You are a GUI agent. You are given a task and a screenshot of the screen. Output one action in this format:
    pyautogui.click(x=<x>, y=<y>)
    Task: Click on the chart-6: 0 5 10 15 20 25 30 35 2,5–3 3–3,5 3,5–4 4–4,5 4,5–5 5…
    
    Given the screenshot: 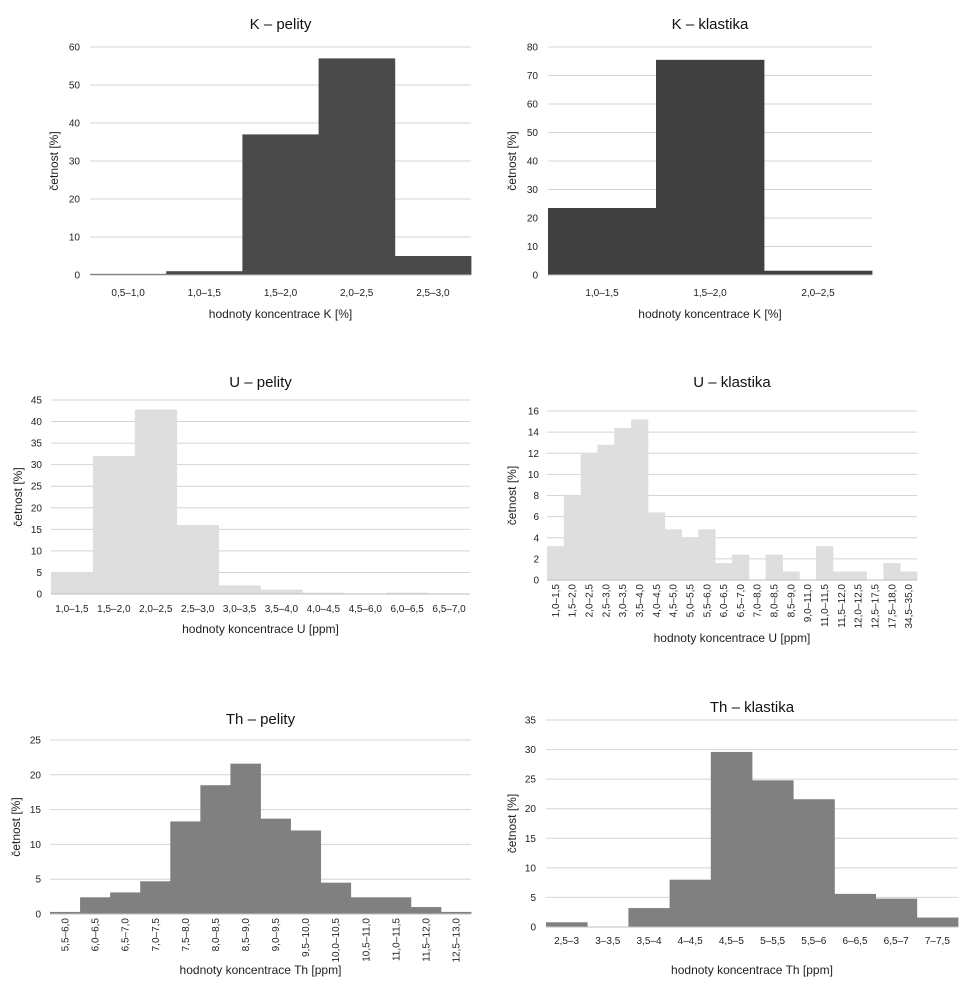 What is the action you would take?
    pyautogui.click(x=732, y=838)
    